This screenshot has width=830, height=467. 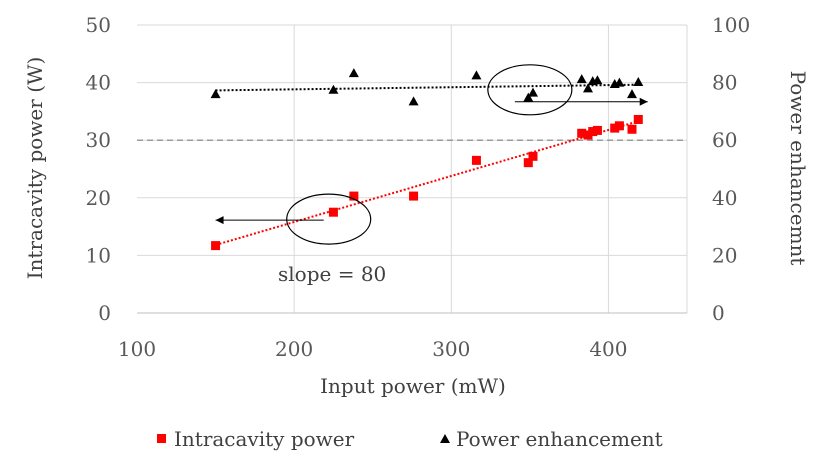 I want to click on x-tick-label: 400, so click(x=608, y=349).